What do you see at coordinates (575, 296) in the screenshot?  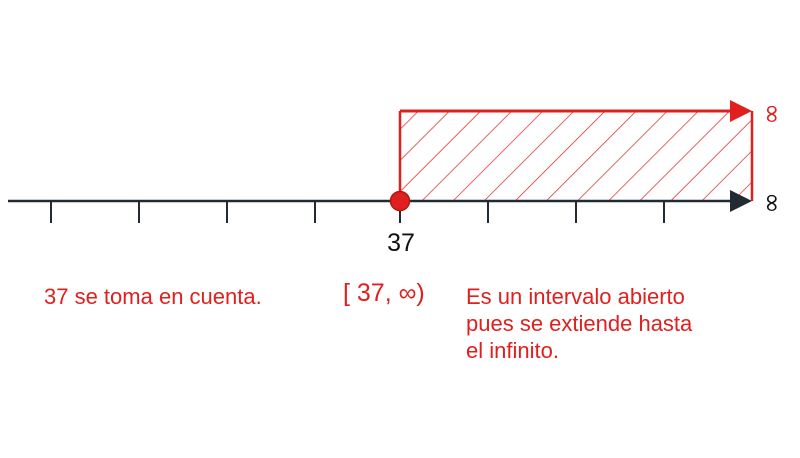 I see `explanation-line: Es un intervalo abierto` at bounding box center [575, 296].